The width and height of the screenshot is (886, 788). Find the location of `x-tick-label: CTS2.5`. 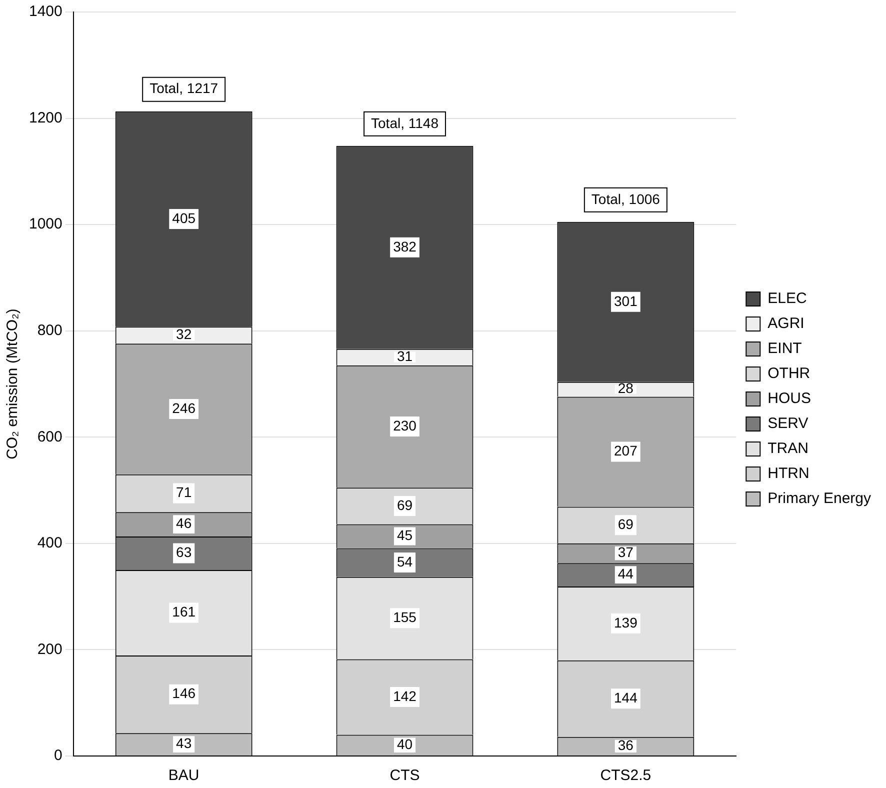

x-tick-label: CTS2.5 is located at coordinates (626, 775).